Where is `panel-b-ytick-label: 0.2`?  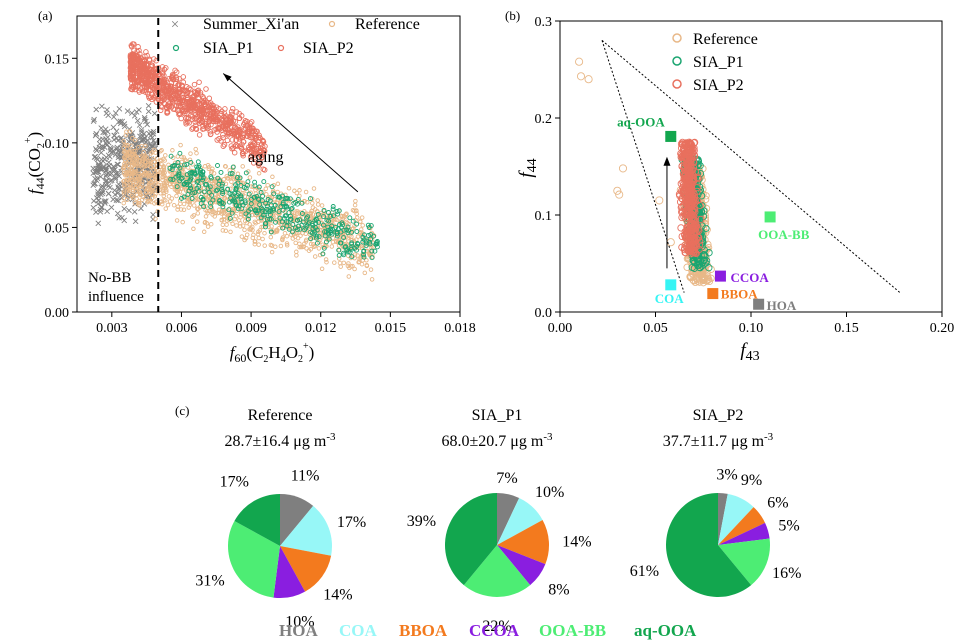
panel-b-ytick-label: 0.2 is located at coordinates (544, 119).